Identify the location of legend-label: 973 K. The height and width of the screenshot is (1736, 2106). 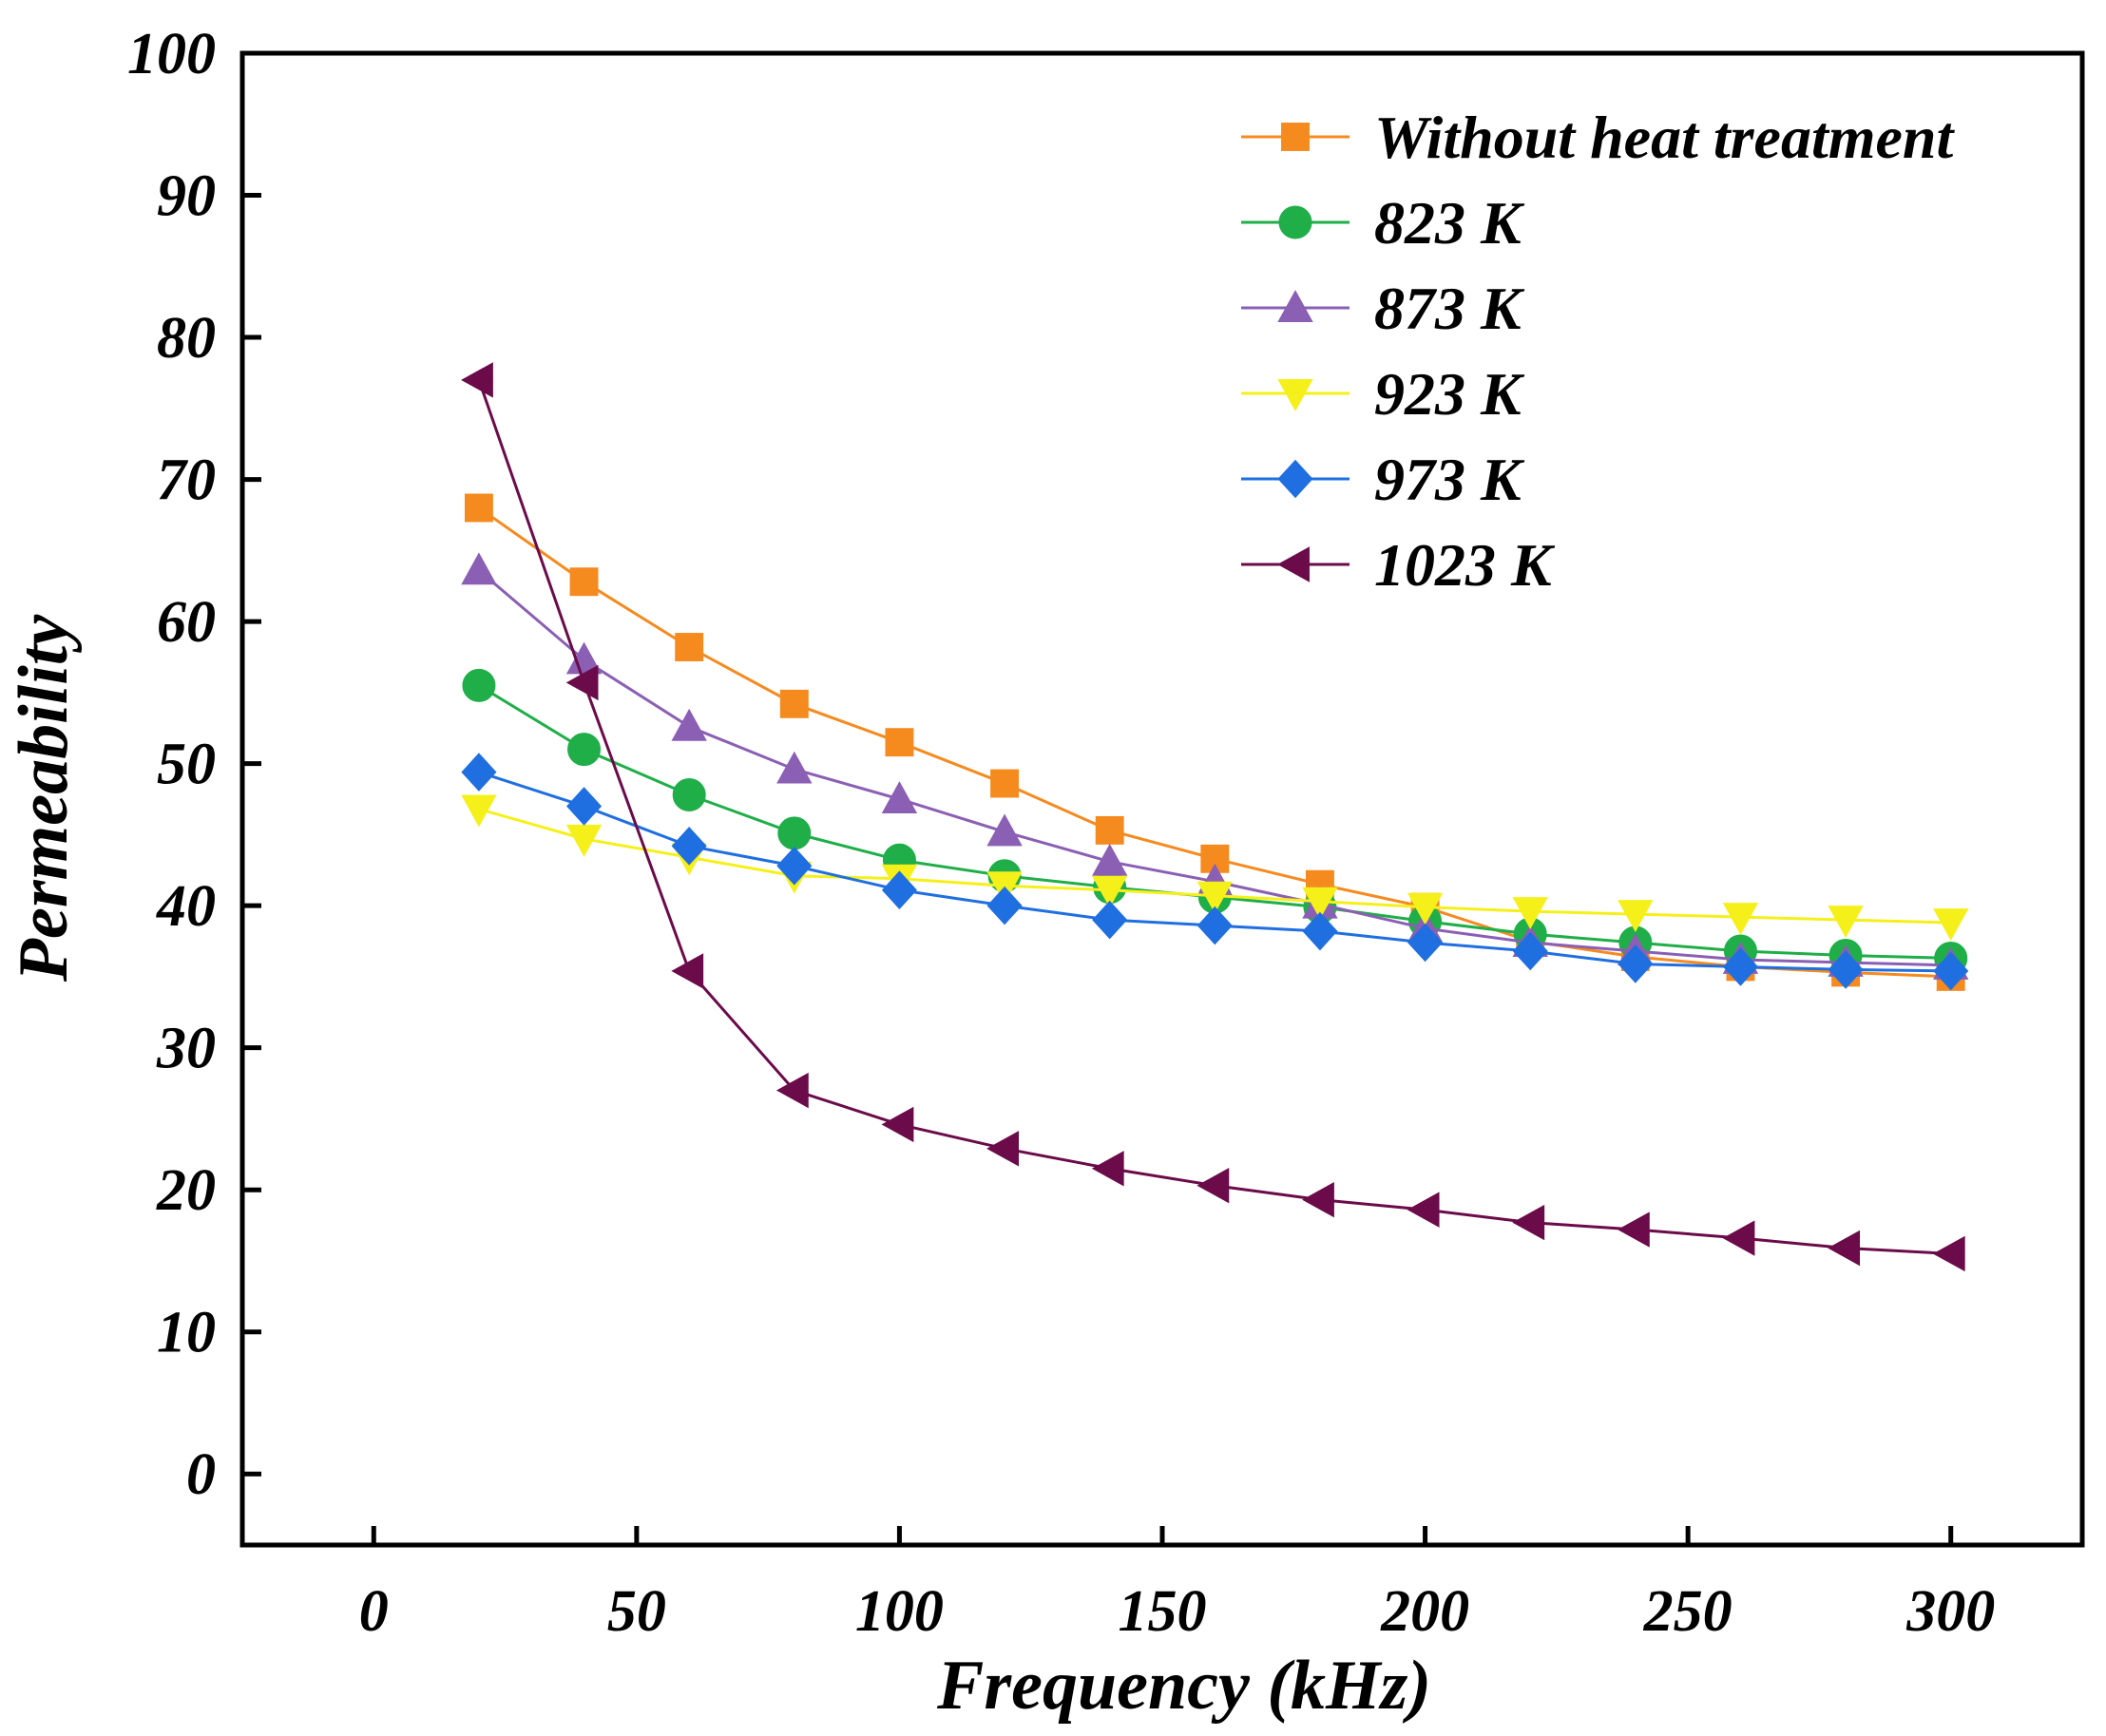
(1449, 480).